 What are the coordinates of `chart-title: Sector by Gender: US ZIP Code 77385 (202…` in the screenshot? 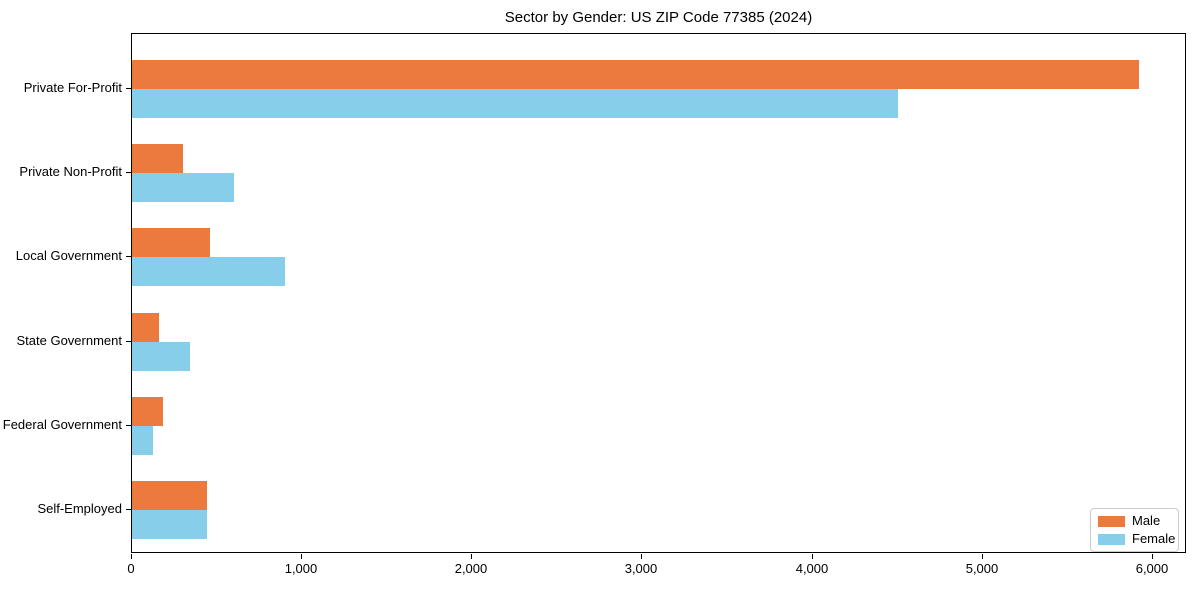 It's located at (658, 17).